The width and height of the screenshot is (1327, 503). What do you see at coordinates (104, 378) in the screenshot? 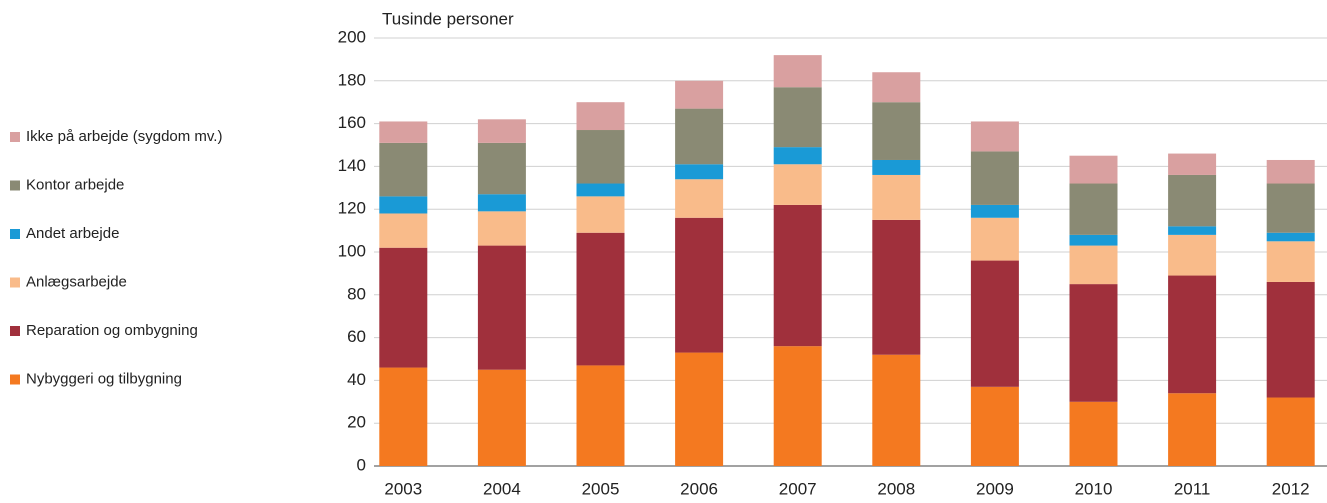
I see `legend-label: Nybyggeri og tilbygning` at bounding box center [104, 378].